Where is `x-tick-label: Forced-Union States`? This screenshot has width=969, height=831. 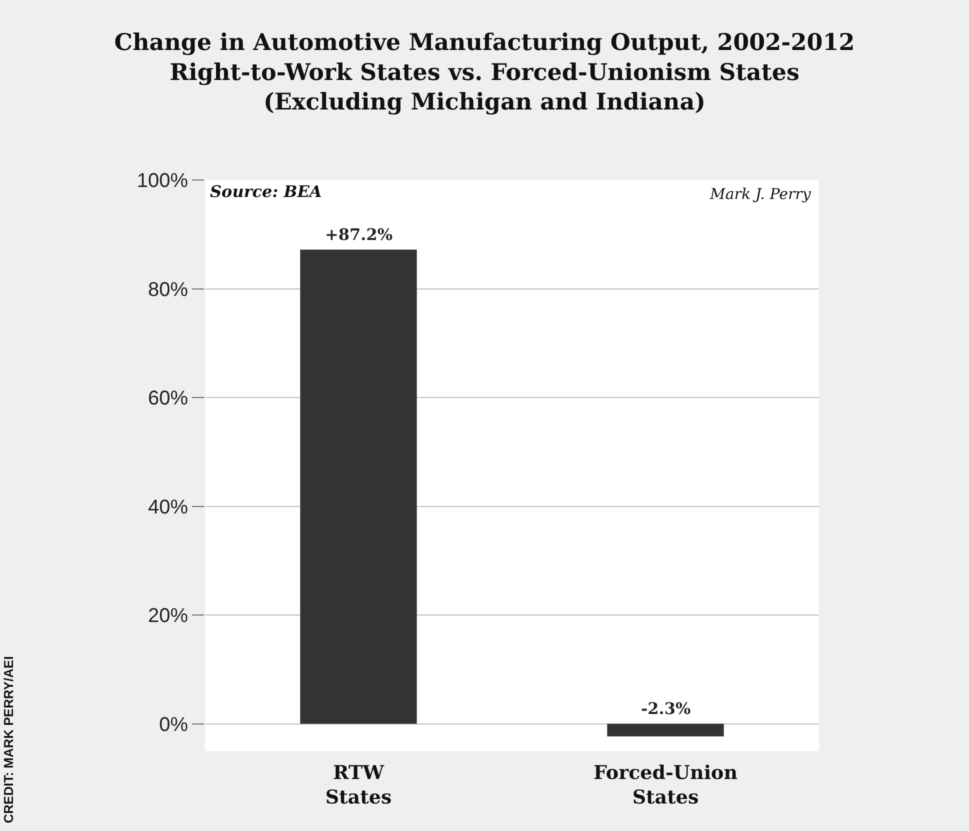 x-tick-label: Forced-Union States is located at coordinates (665, 785).